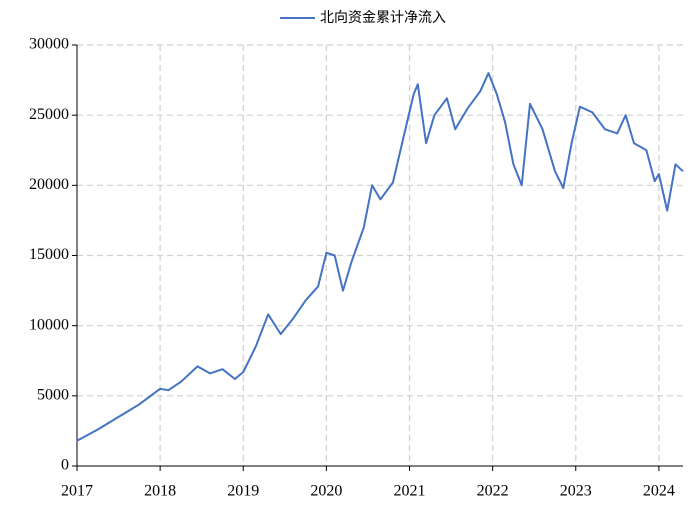  What do you see at coordinates (49, 324) in the screenshot?
I see `y-tick-label: 10000` at bounding box center [49, 324].